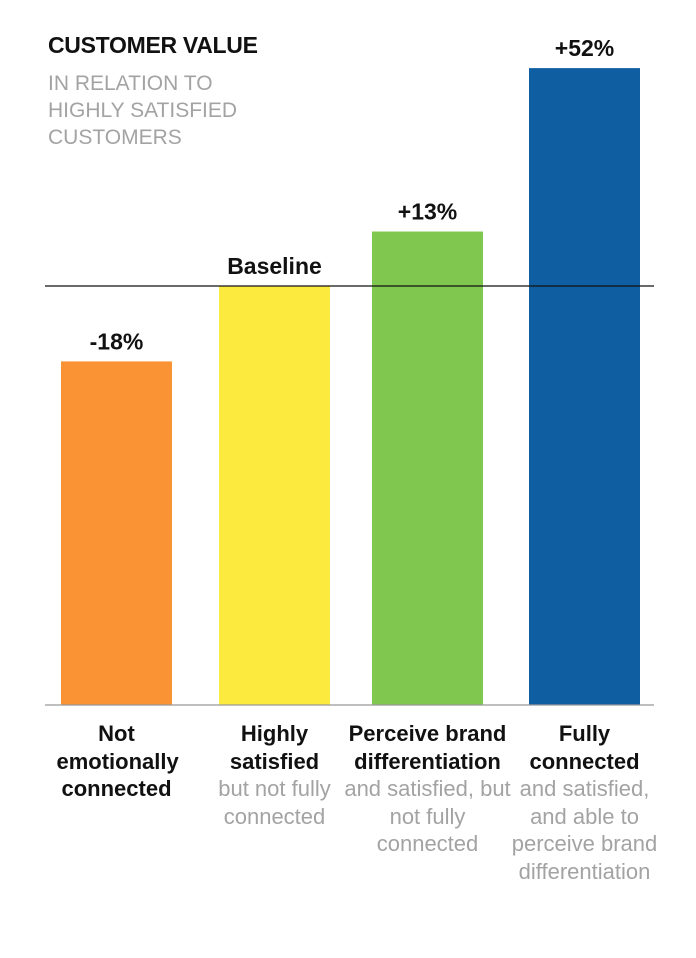  What do you see at coordinates (153, 45) in the screenshot?
I see `chart-title: CUSTOMER VALUE` at bounding box center [153, 45].